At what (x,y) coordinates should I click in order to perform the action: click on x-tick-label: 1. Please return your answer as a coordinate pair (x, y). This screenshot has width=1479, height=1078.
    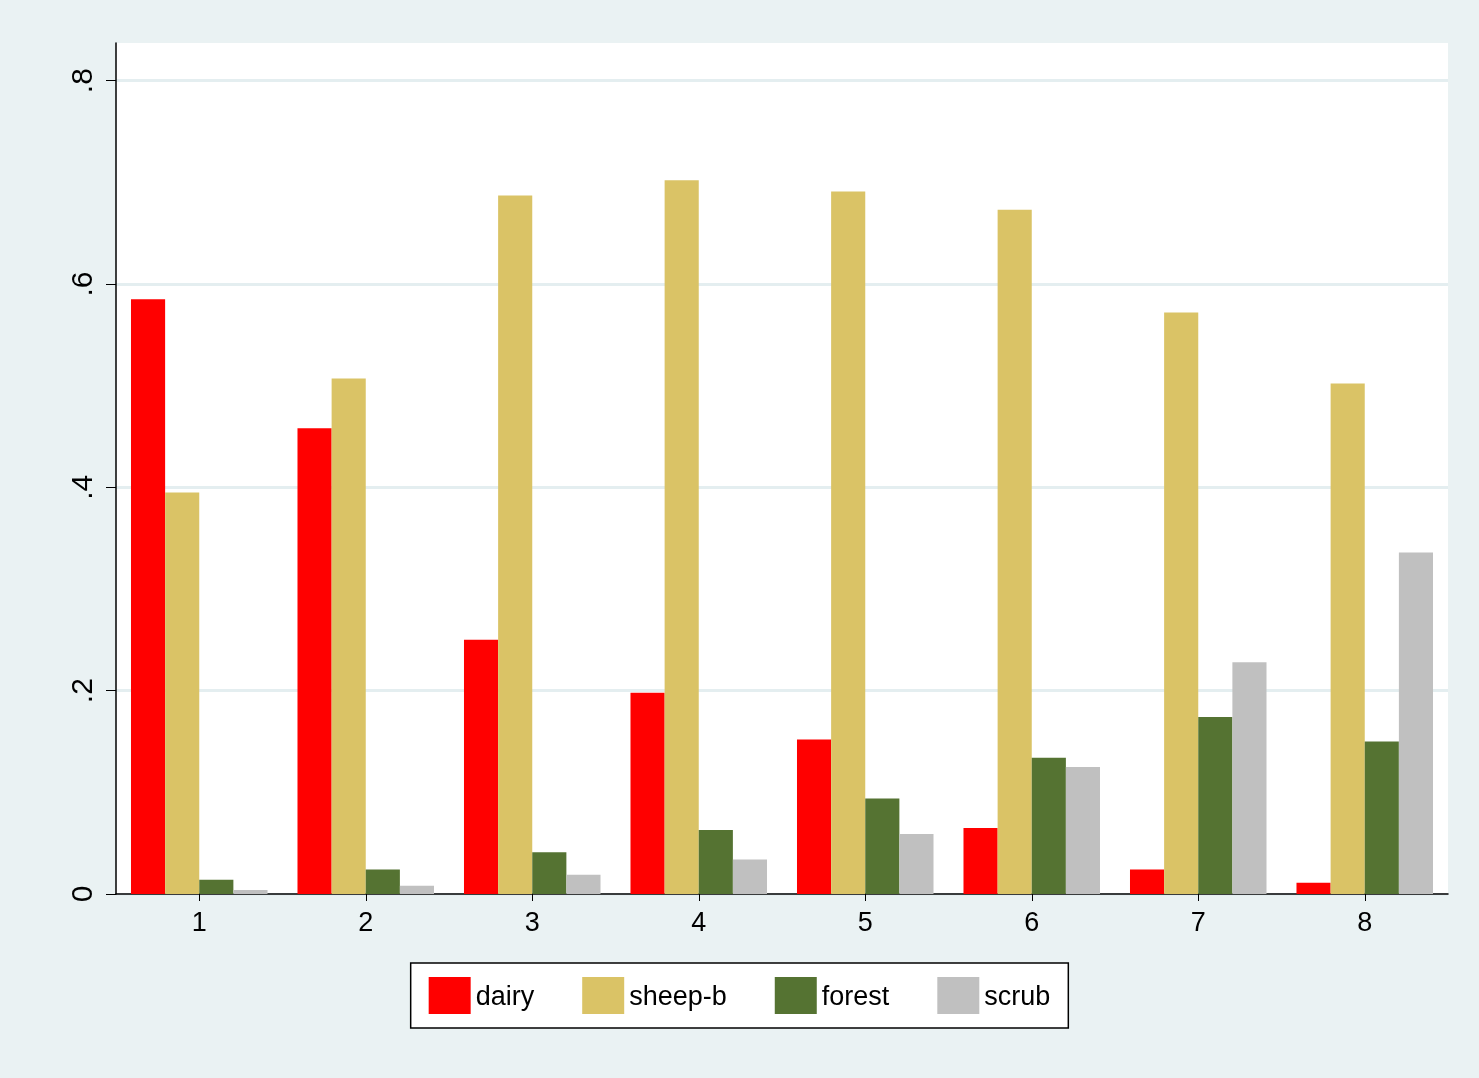
    Looking at the image, I should click on (199, 921).